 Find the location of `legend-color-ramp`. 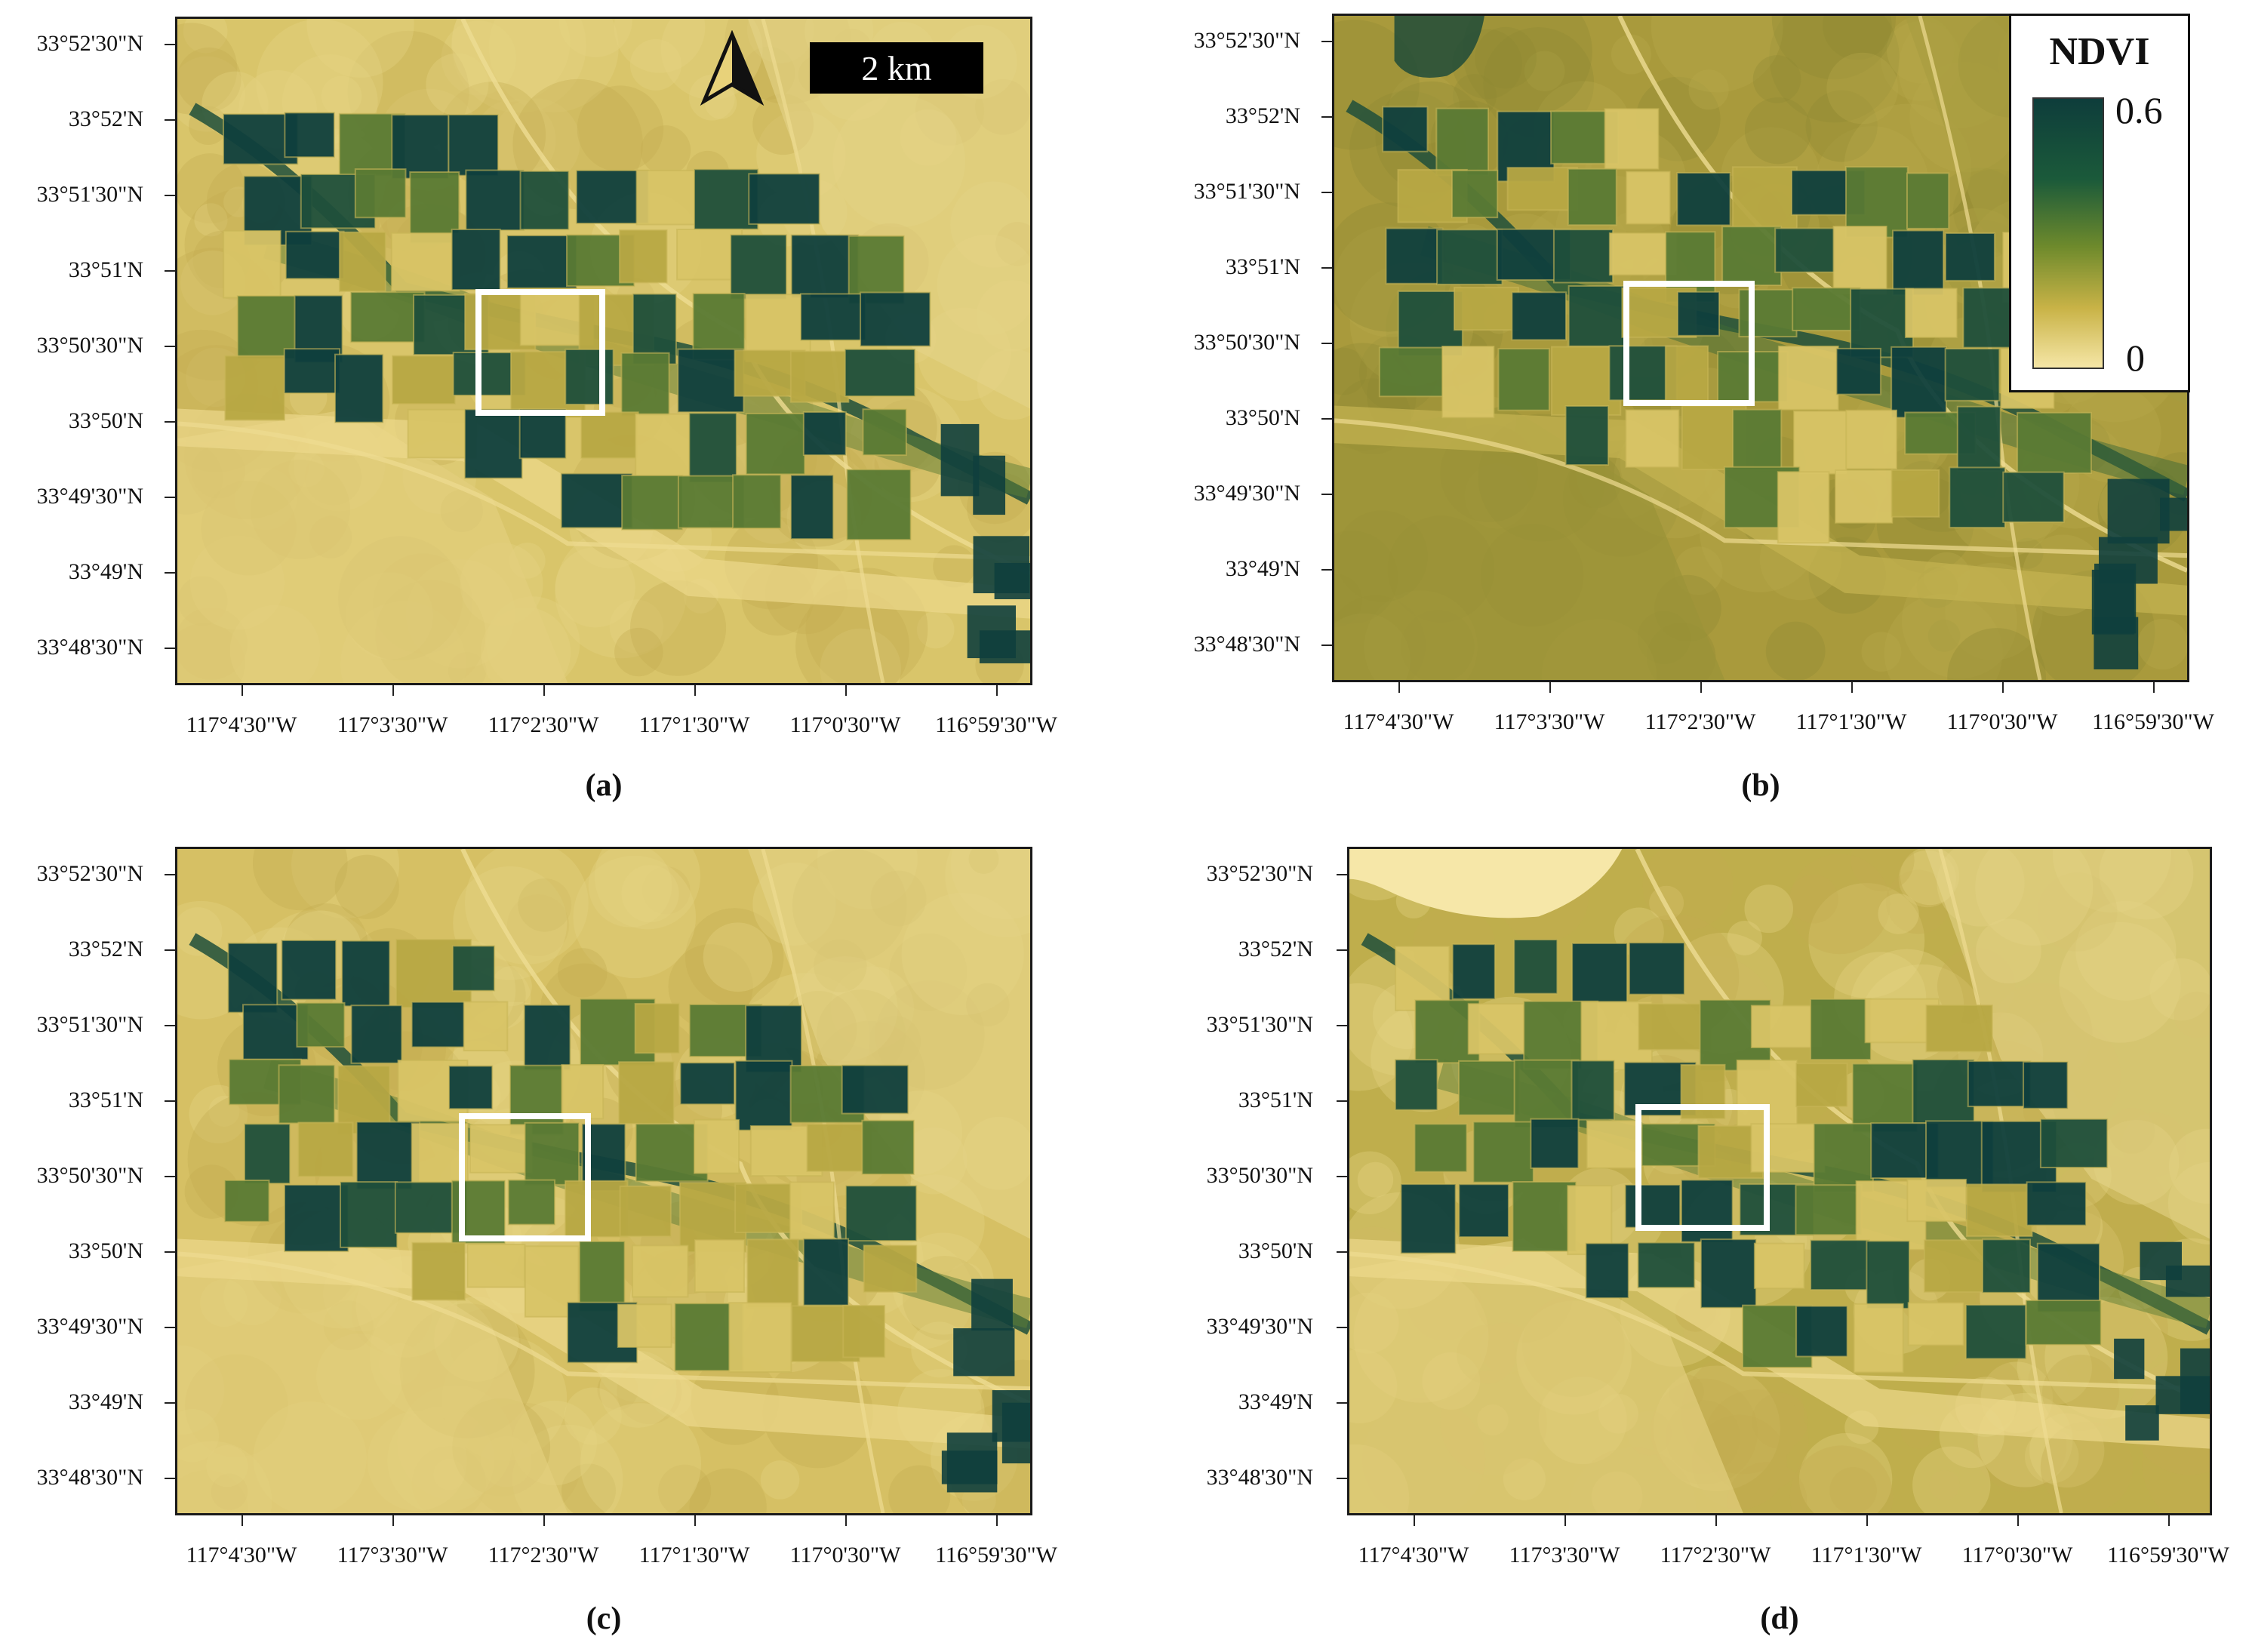

legend-color-ramp is located at coordinates (2068, 233).